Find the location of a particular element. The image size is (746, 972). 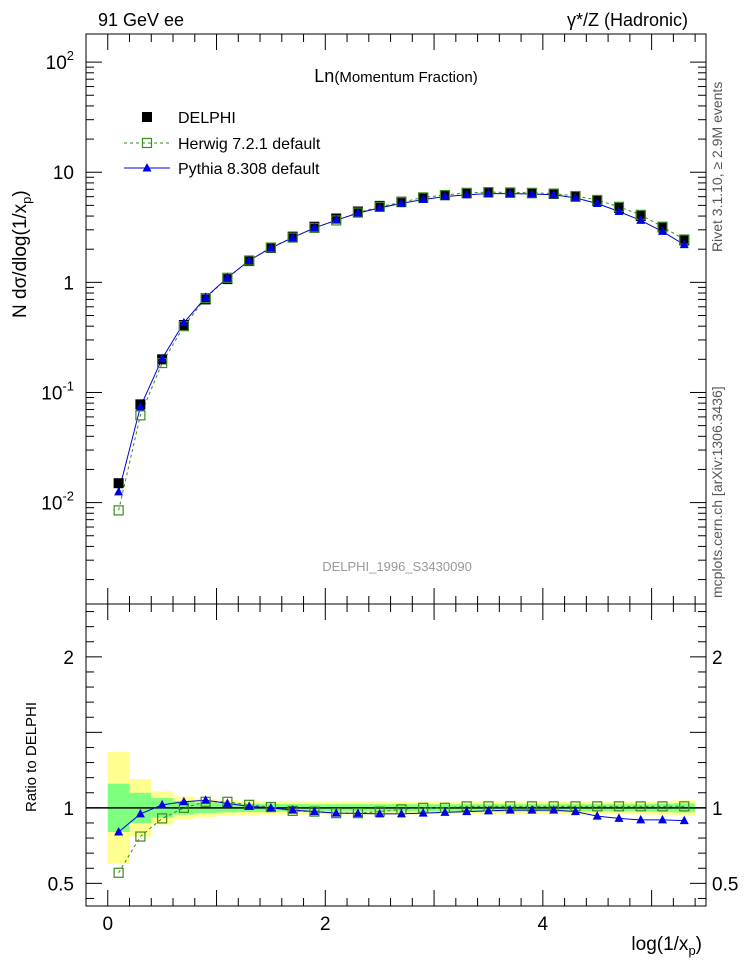

legend-label: Herwig 7.2.1 default is located at coordinates (249, 144).